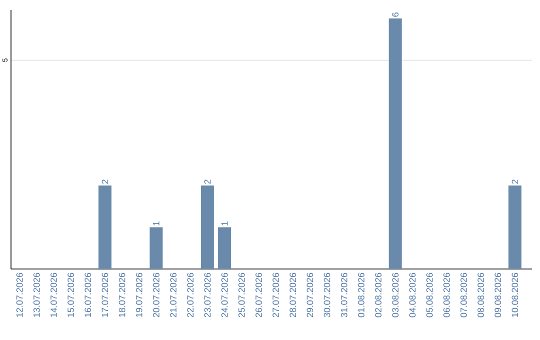  What do you see at coordinates (293, 295) in the screenshot?
I see `x-tick-label: 28.07.2026` at bounding box center [293, 295].